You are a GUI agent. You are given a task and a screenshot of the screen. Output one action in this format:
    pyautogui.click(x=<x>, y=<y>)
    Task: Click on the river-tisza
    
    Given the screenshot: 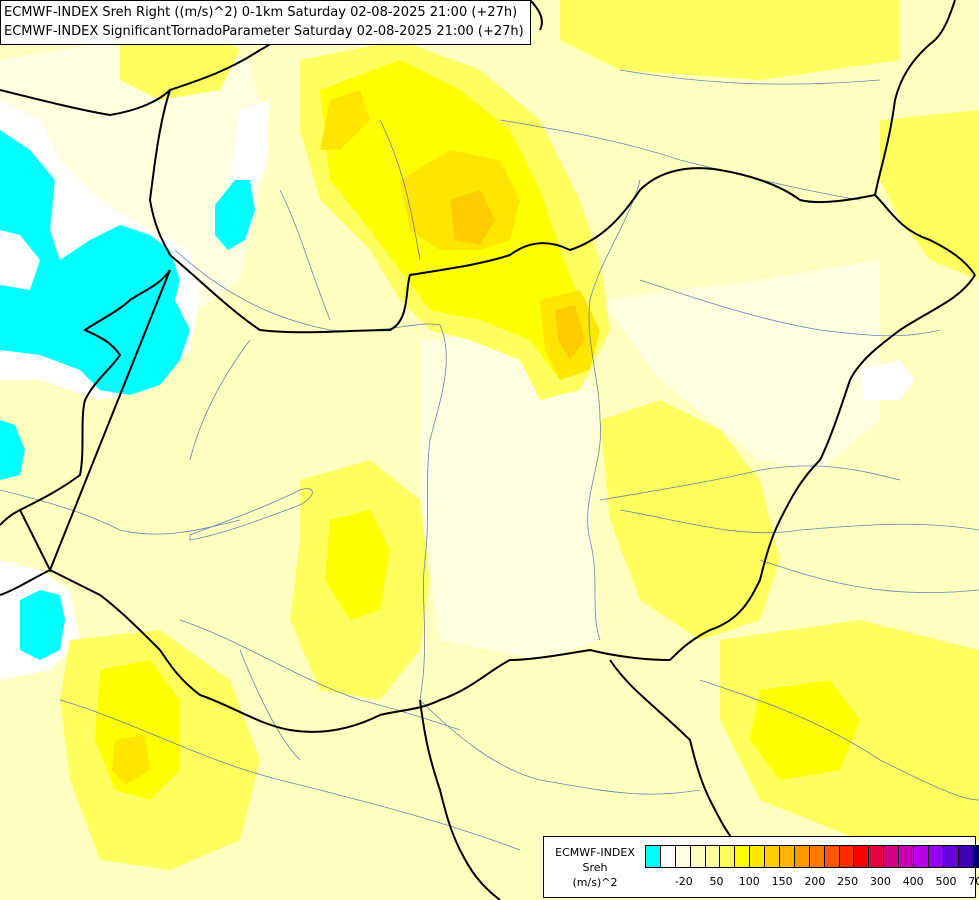 What is the action you would take?
    pyautogui.click(x=614, y=410)
    